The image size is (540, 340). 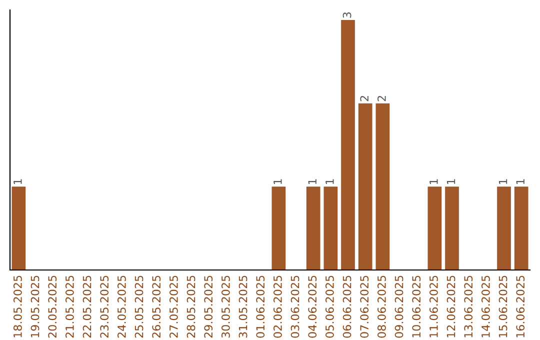 What do you see at coordinates (191, 307) in the screenshot?
I see `x-tick-label: 28.05.2025` at bounding box center [191, 307].